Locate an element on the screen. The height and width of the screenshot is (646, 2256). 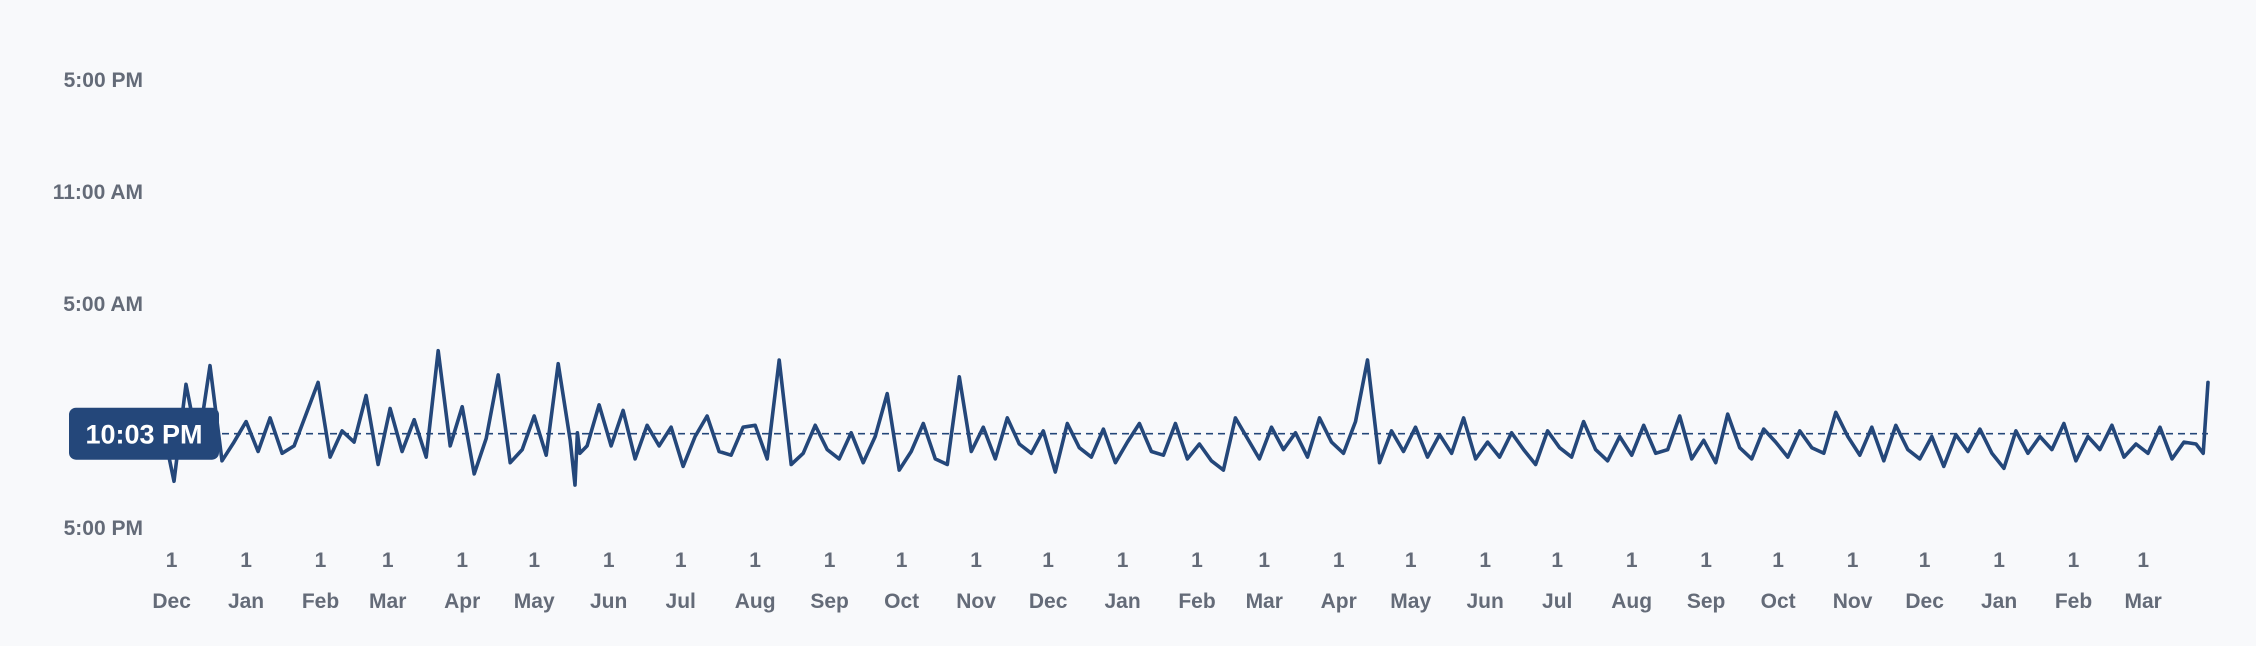
y-tick-label: 11:00 AM is located at coordinates (98, 192).